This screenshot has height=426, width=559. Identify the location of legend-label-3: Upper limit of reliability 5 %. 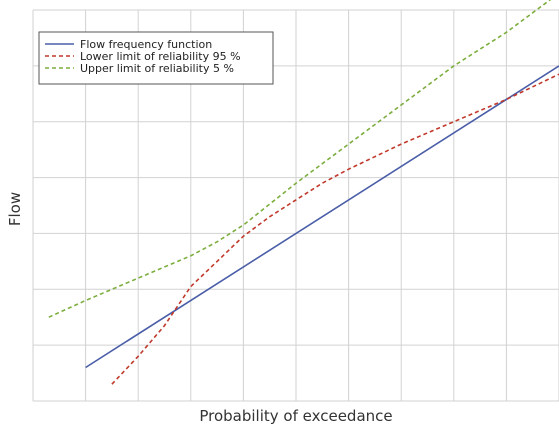
(157, 68).